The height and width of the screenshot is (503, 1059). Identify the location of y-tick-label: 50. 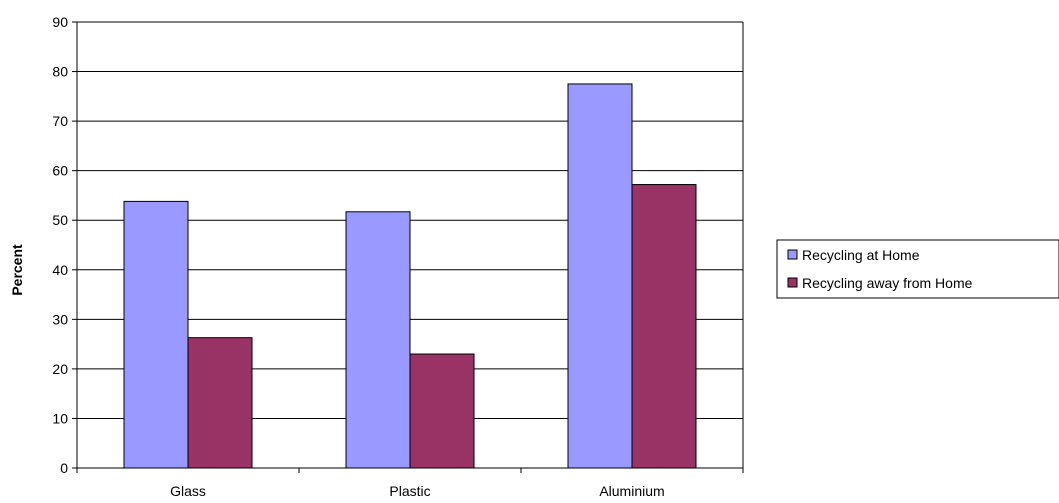
(60, 220).